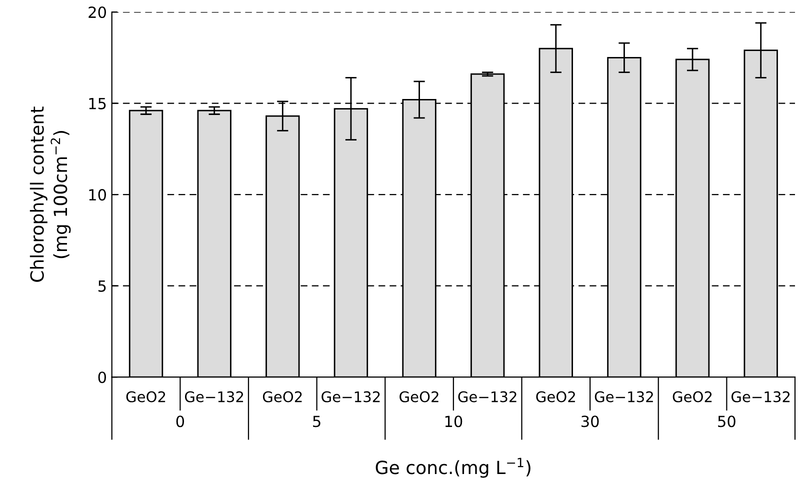 The image size is (799, 481). Describe the element at coordinates (97, 12) in the screenshot. I see `y-tick-label: 20` at that location.